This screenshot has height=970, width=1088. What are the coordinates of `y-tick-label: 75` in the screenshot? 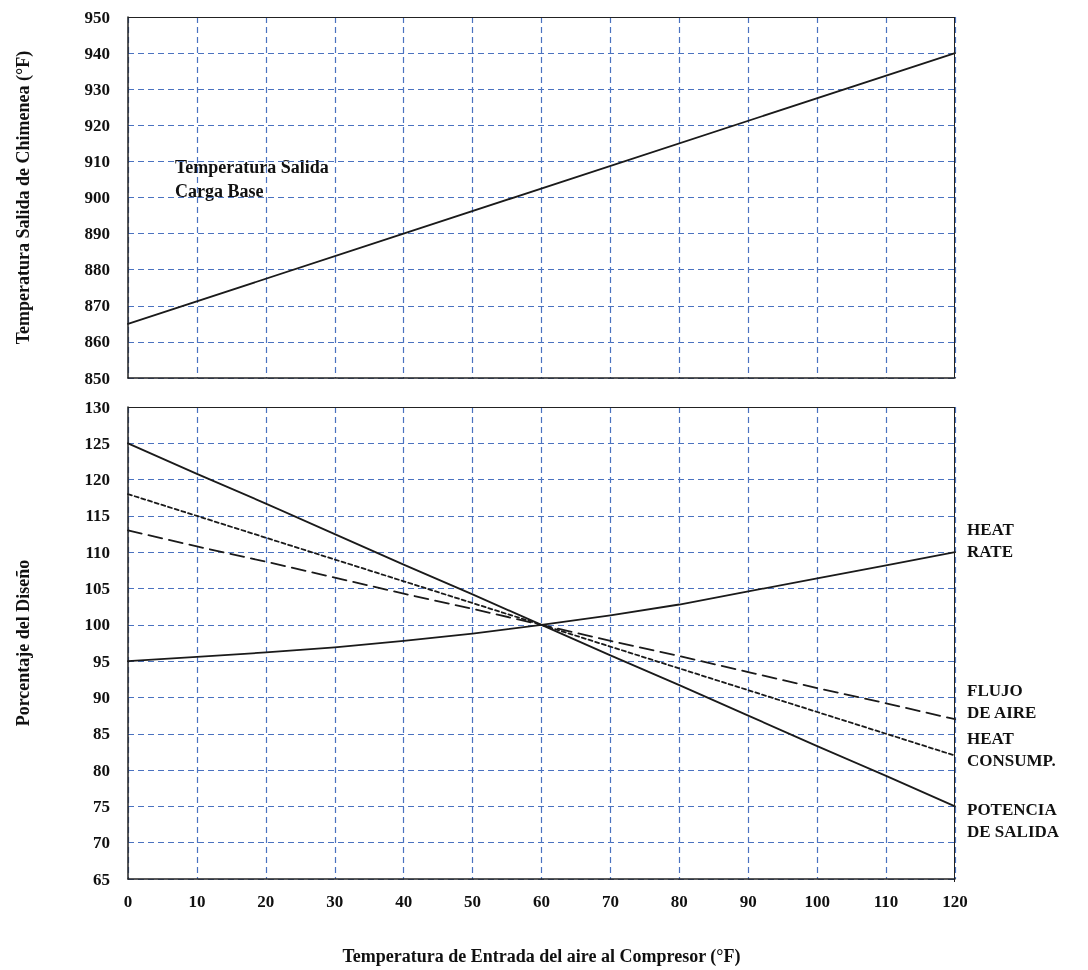 It's located at (101, 806).